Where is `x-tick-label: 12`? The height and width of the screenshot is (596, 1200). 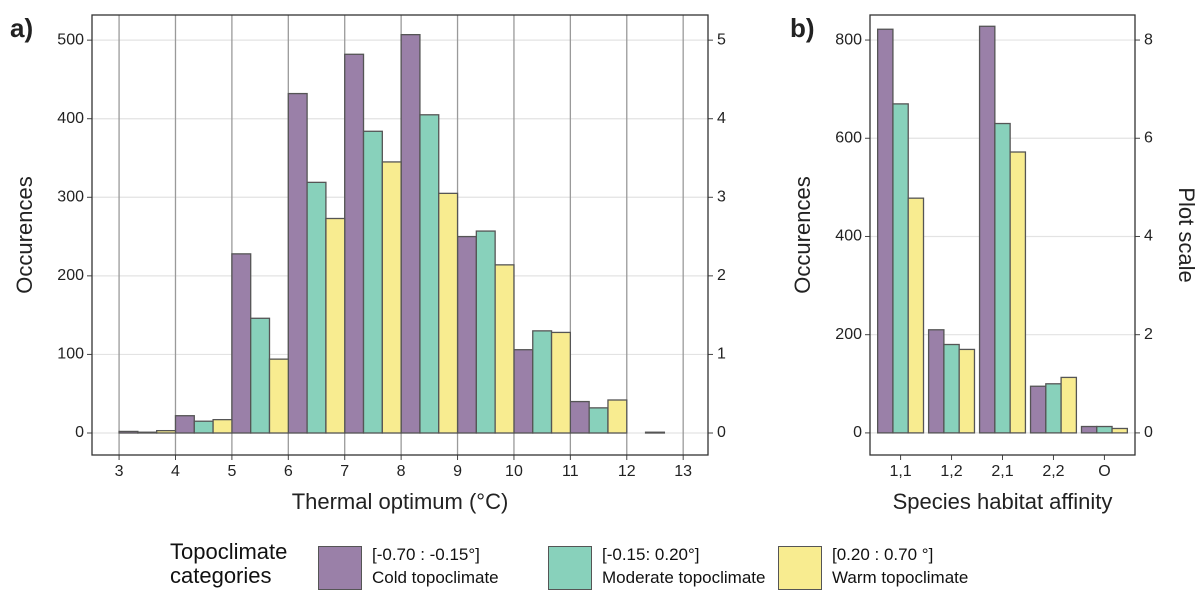
x-tick-label: 12 is located at coordinates (627, 471).